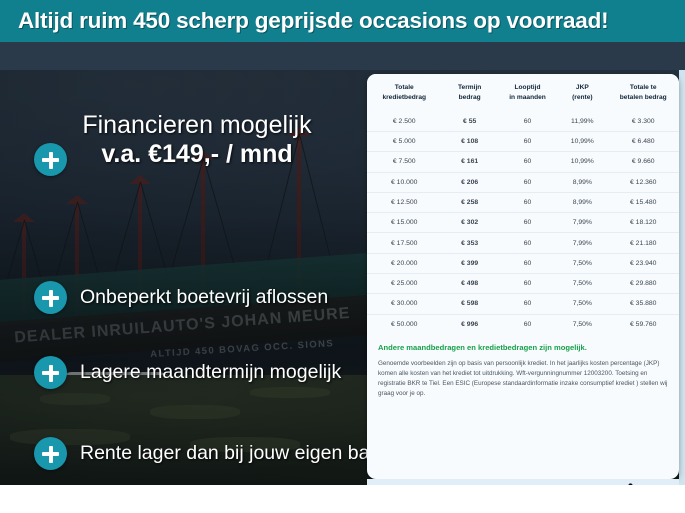  What do you see at coordinates (469, 87) in the screenshot?
I see `header-line1: Termijn` at bounding box center [469, 87].